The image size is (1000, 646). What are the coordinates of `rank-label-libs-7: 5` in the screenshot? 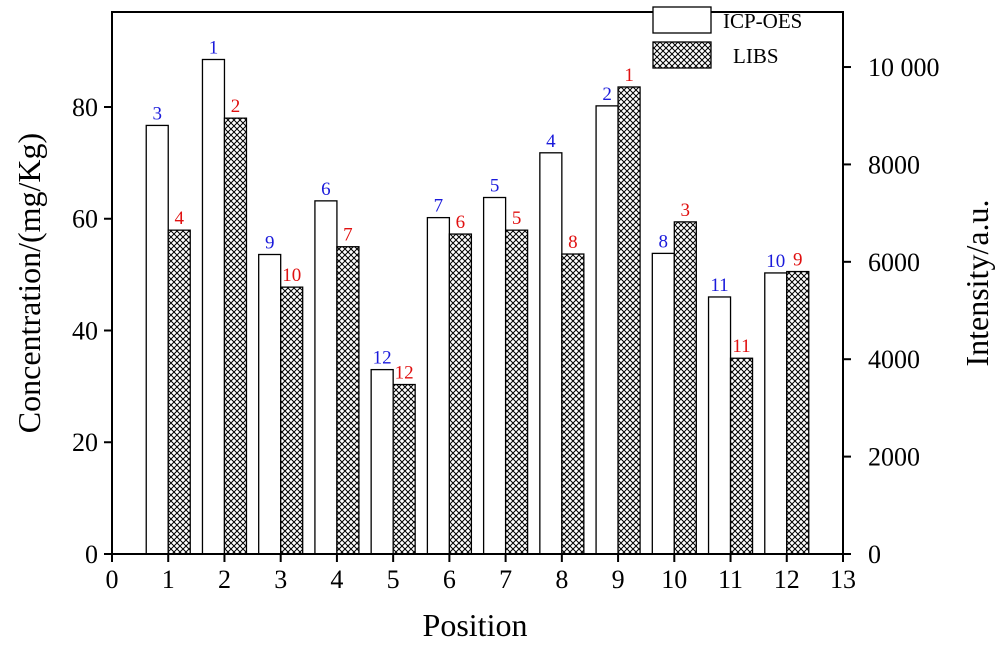 It's located at (517, 218).